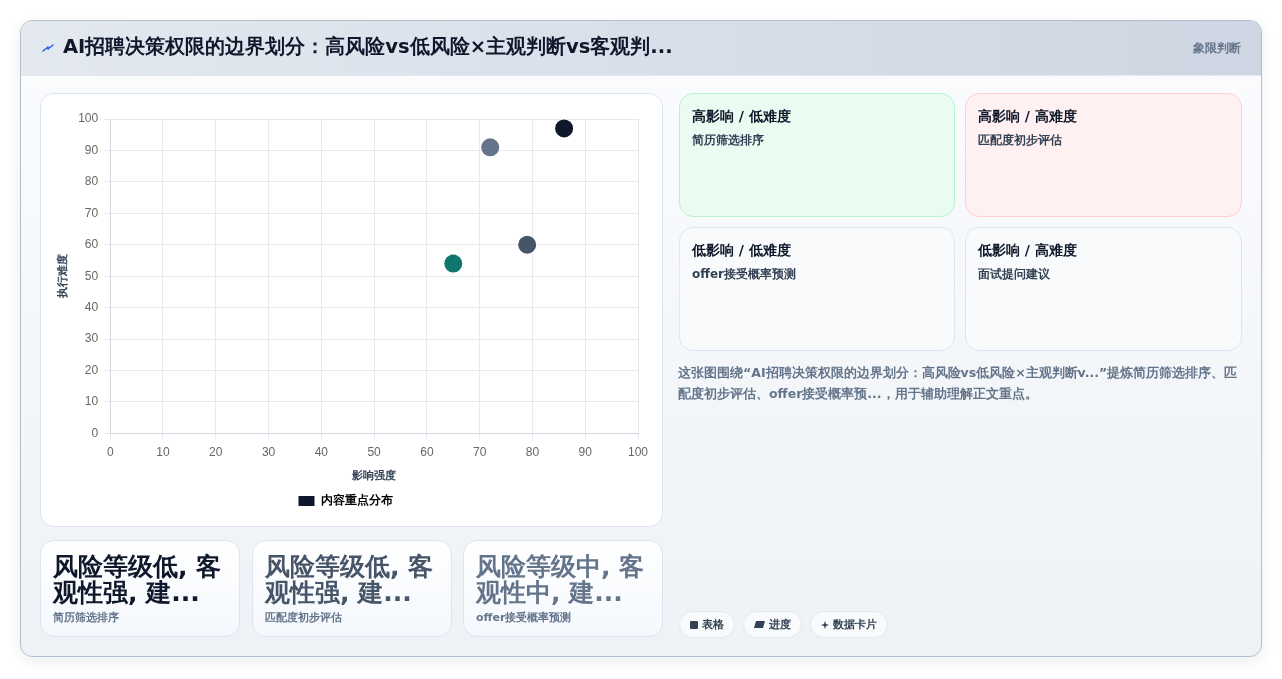 The image size is (1282, 679). I want to click on y-tick-label: 30, so click(91, 338).